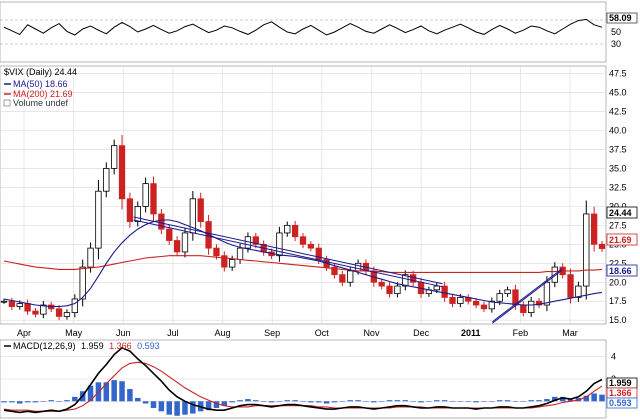 The width and height of the screenshot is (640, 420). What do you see at coordinates (613, 357) in the screenshot?
I see `macd-y-tick-label: 4` at bounding box center [613, 357].